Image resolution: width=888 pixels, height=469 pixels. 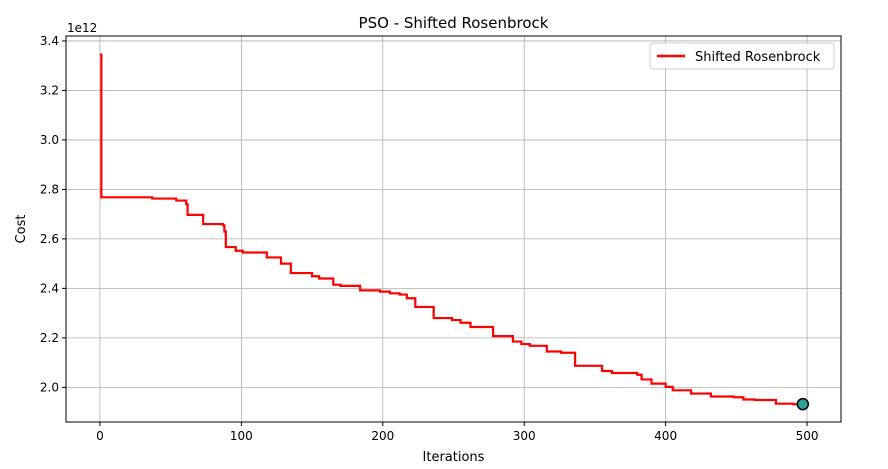 What do you see at coordinates (457, 432) in the screenshot?
I see `x-axis: 0 100 200 300 400 500` at bounding box center [457, 432].